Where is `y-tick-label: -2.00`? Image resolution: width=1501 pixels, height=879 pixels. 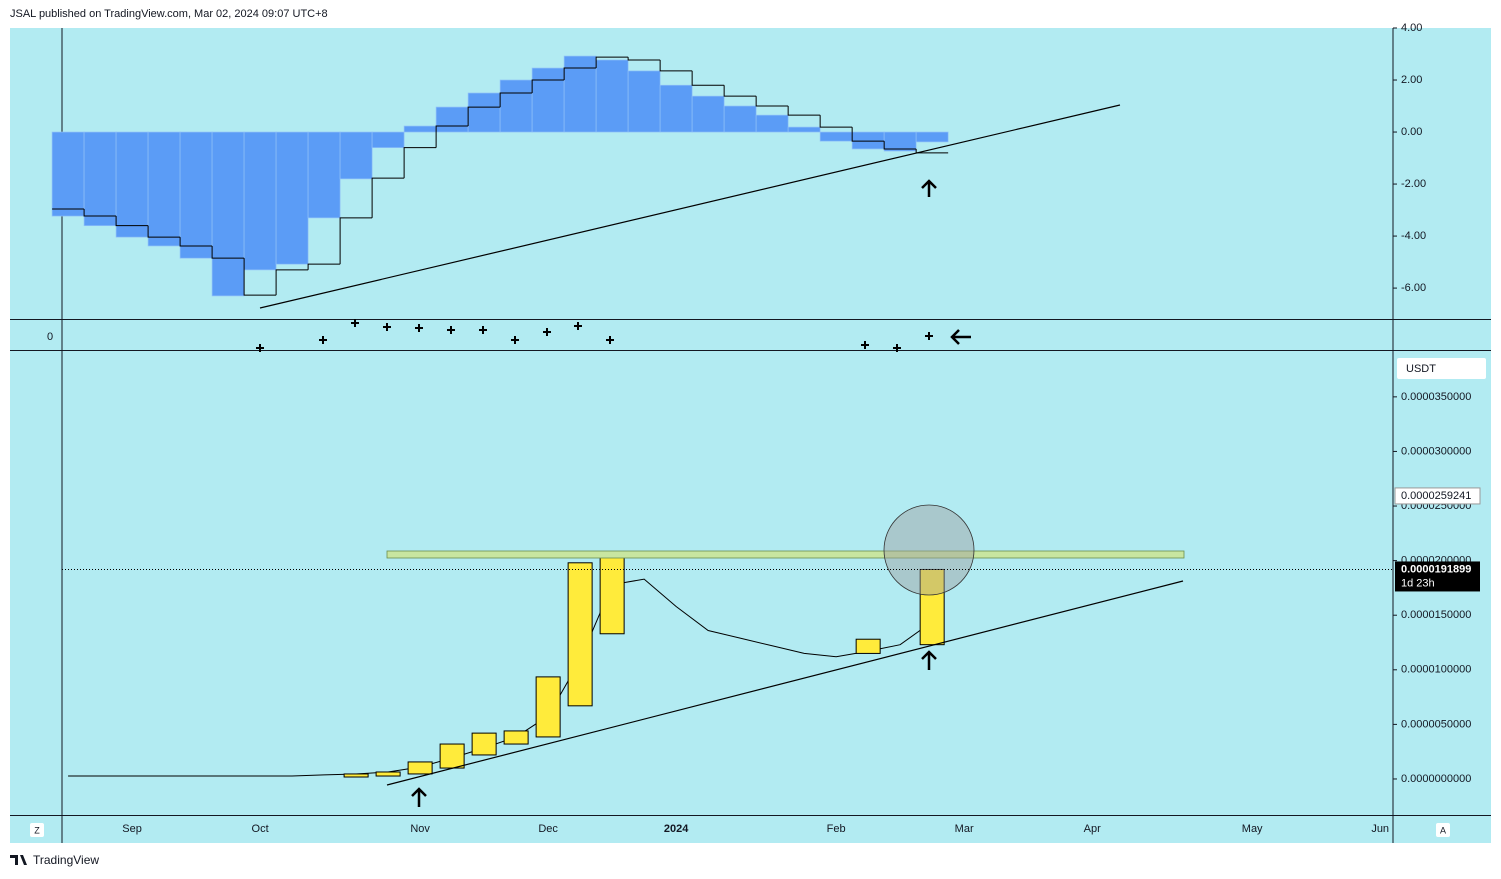
y-tick-label: -2.00 is located at coordinates (1413, 184).